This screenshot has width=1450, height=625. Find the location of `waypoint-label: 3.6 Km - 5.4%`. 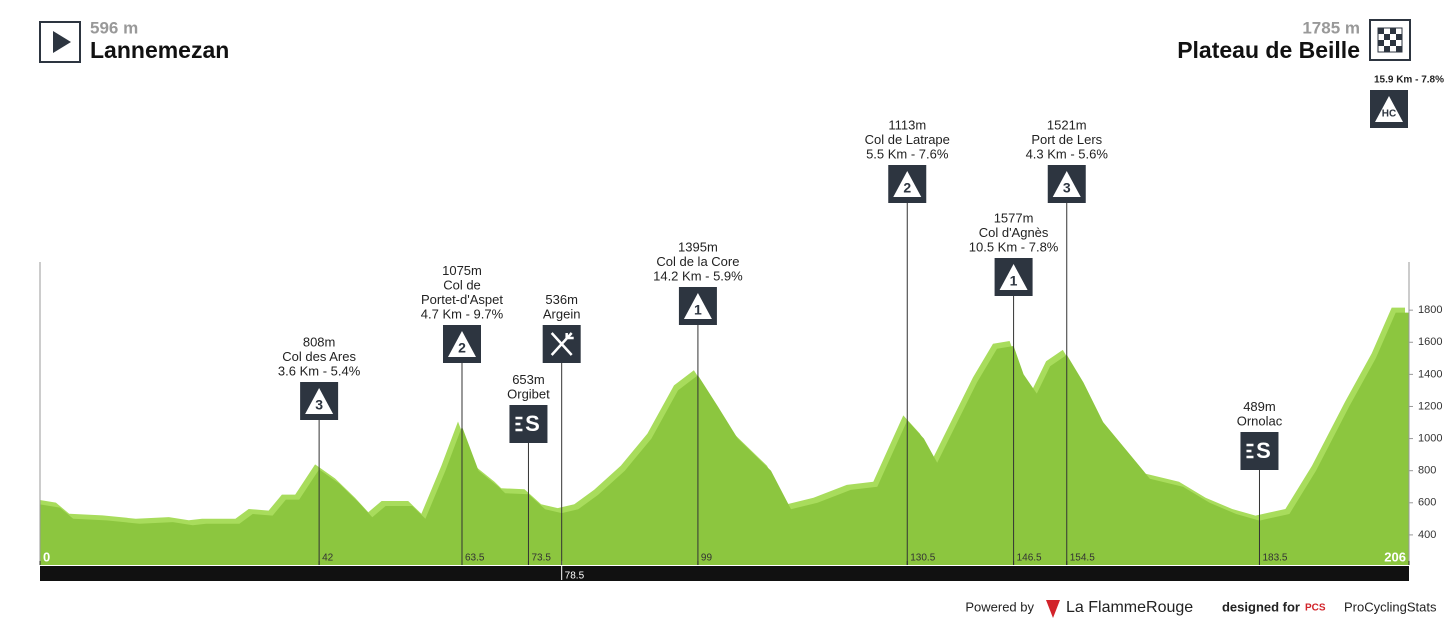

waypoint-label: 3.6 Km - 5.4% is located at coordinates (319, 370).